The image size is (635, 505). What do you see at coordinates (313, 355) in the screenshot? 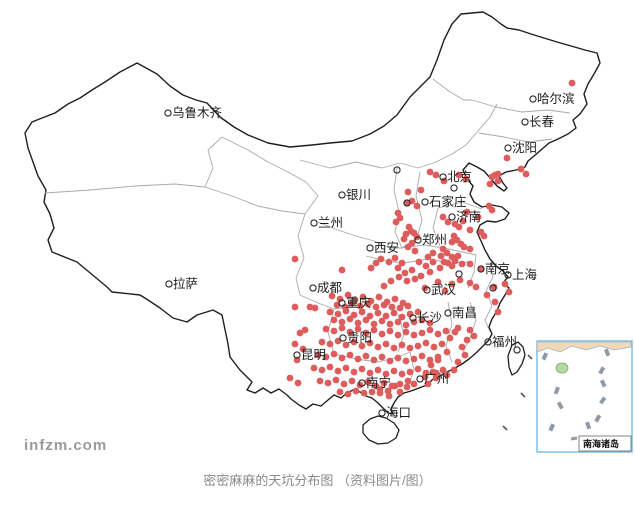
I see `city-label: 昆明` at bounding box center [313, 355].